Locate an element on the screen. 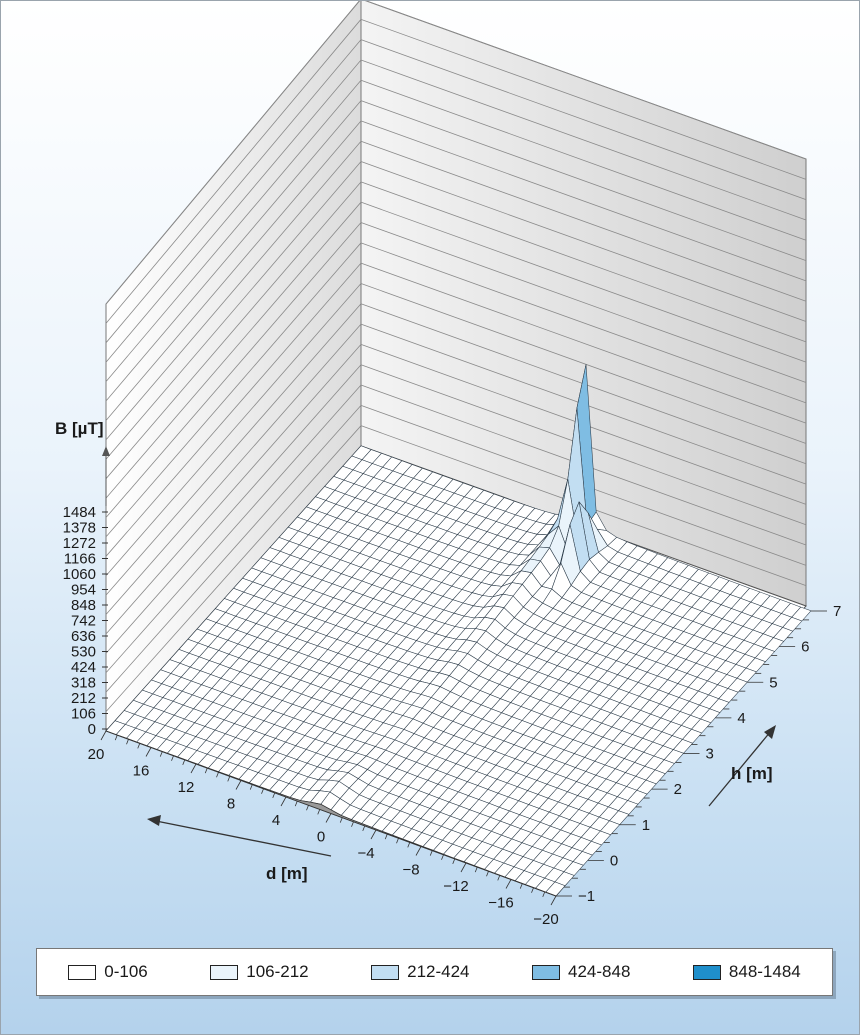  legend-item: 106-212 is located at coordinates (259, 972).